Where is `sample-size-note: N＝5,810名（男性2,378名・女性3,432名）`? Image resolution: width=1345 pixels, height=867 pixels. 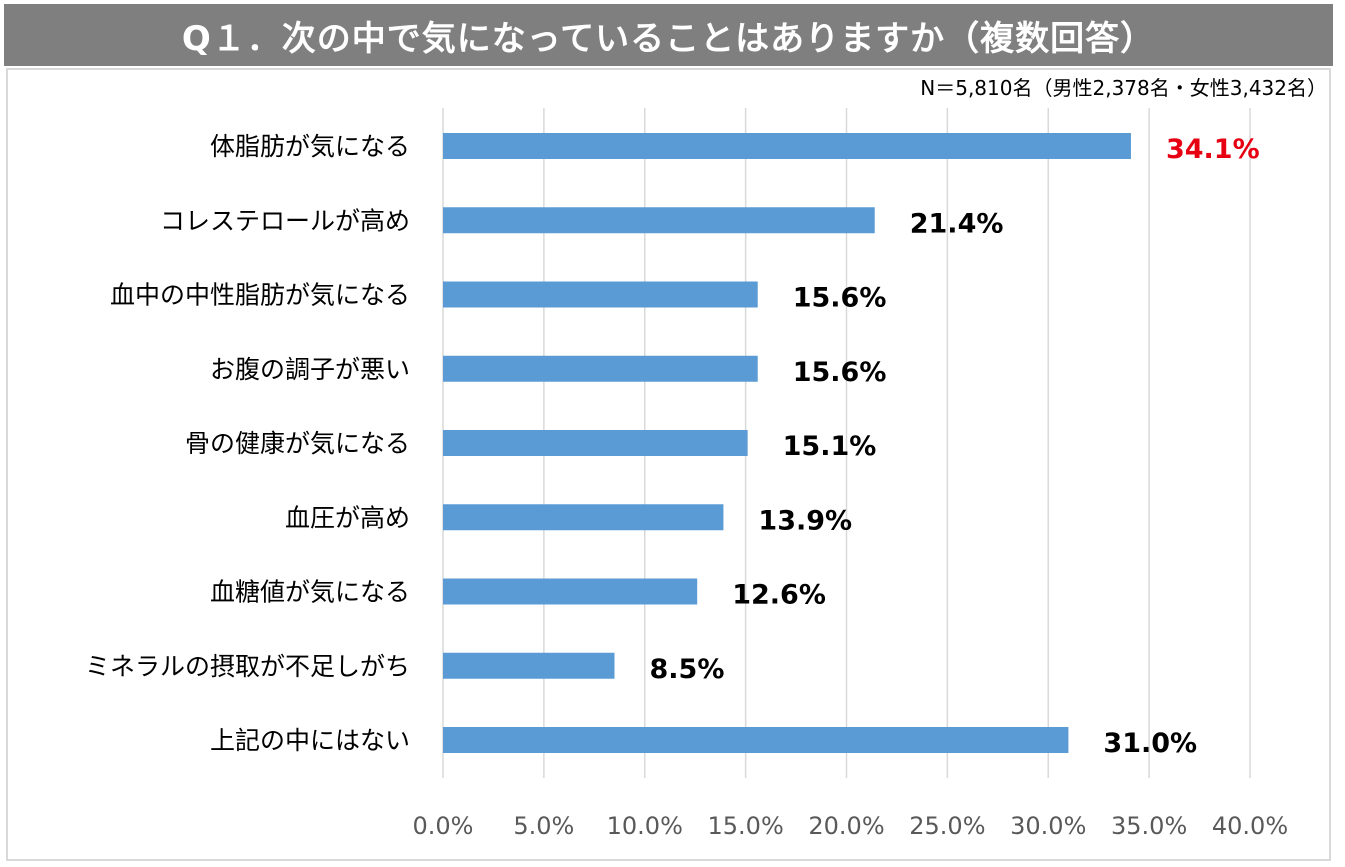
sample-size-note: N＝5,810名（男性2,378名・女性3,432名） is located at coordinates (1123, 88).